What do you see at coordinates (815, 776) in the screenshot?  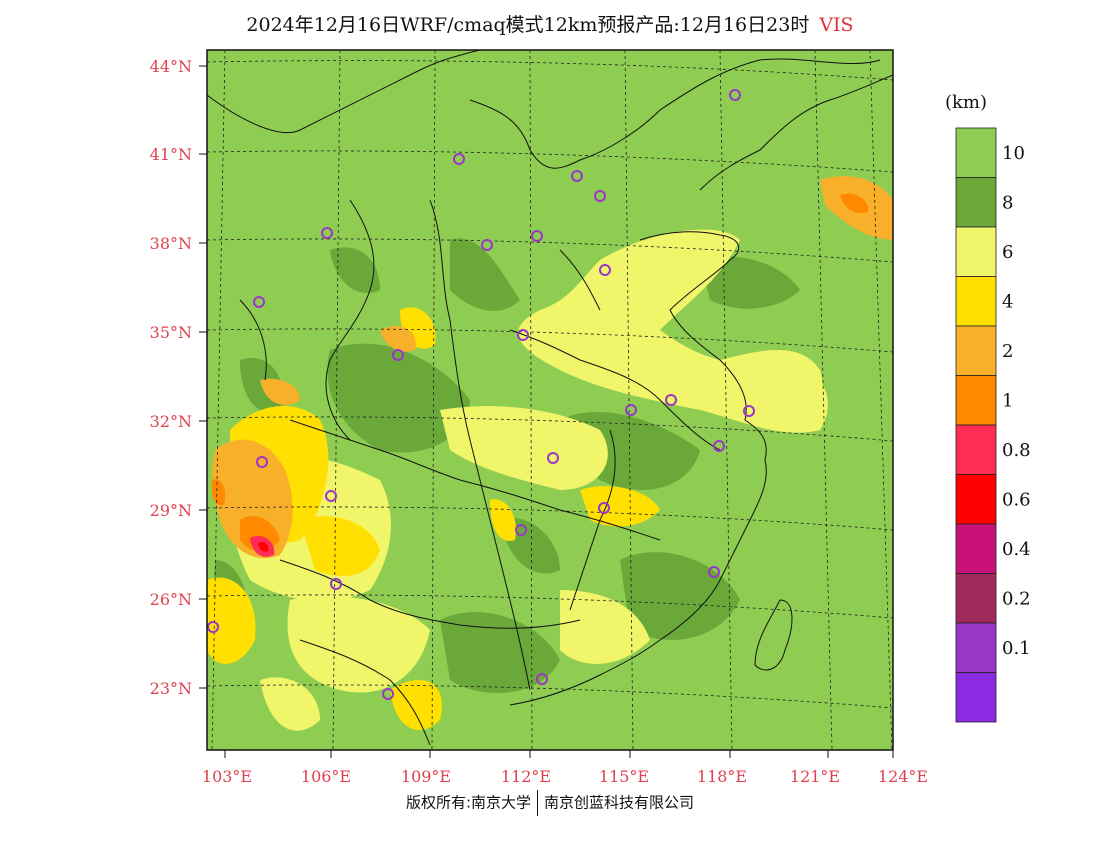 I see `lon-label-121: 121°E` at bounding box center [815, 776].